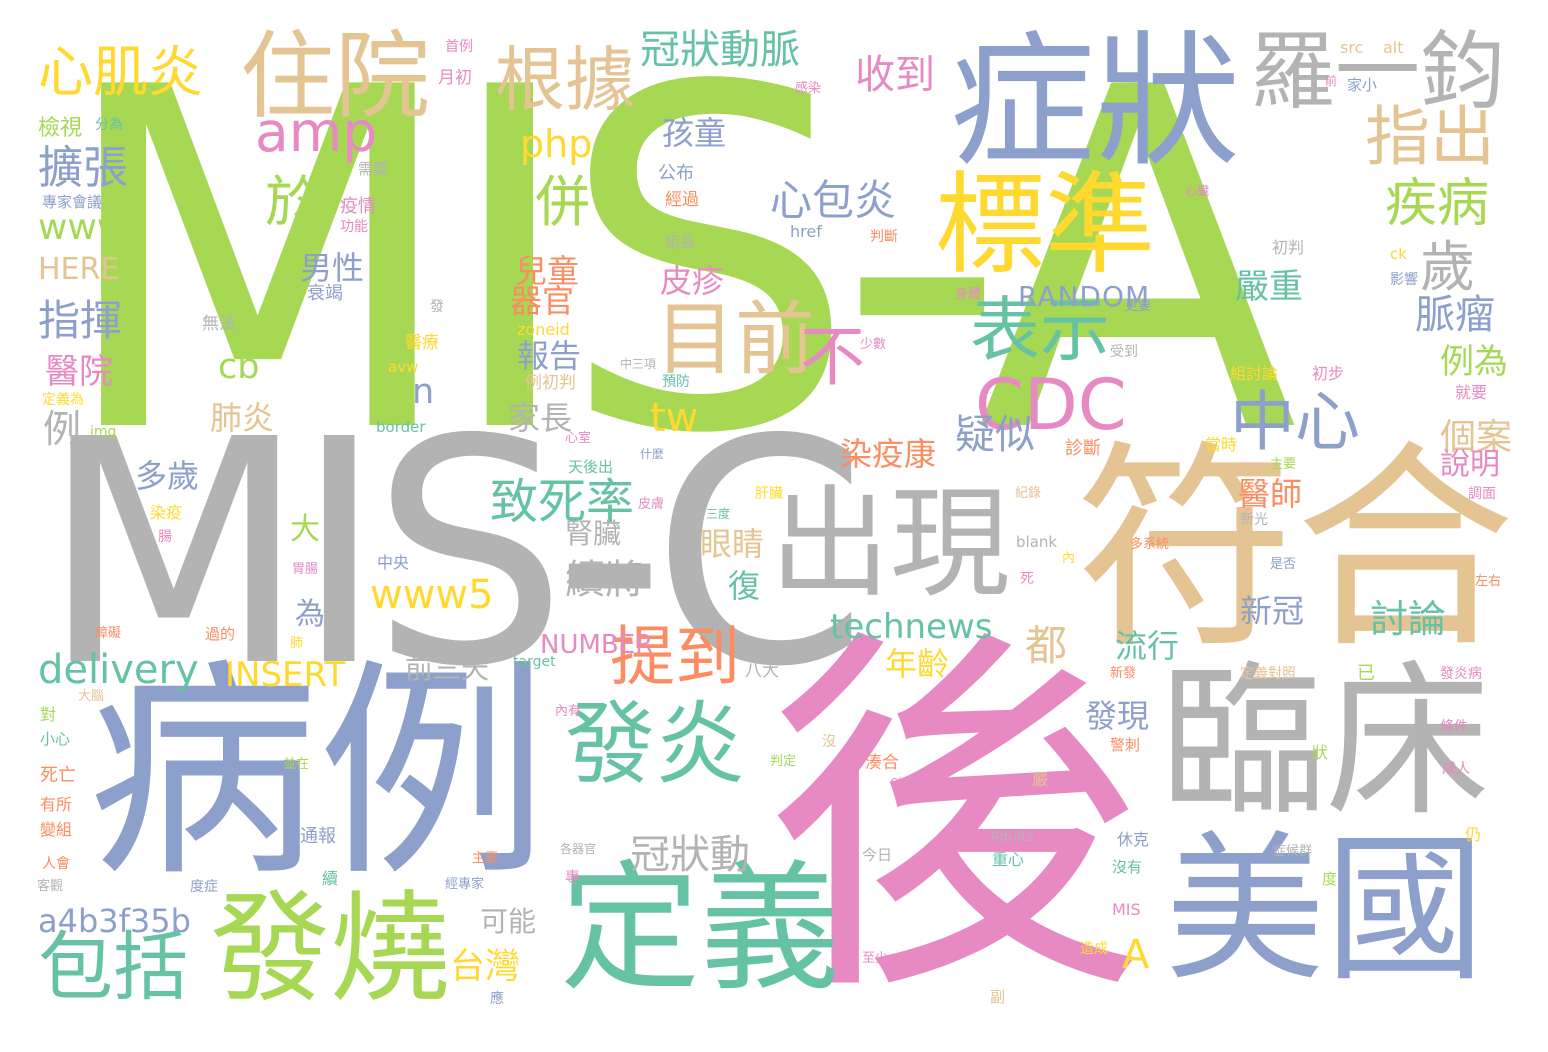 This screenshot has height=1052, width=1548. Describe the element at coordinates (1295, 422) in the screenshot. I see `word-zhongxin: 中心` at that location.